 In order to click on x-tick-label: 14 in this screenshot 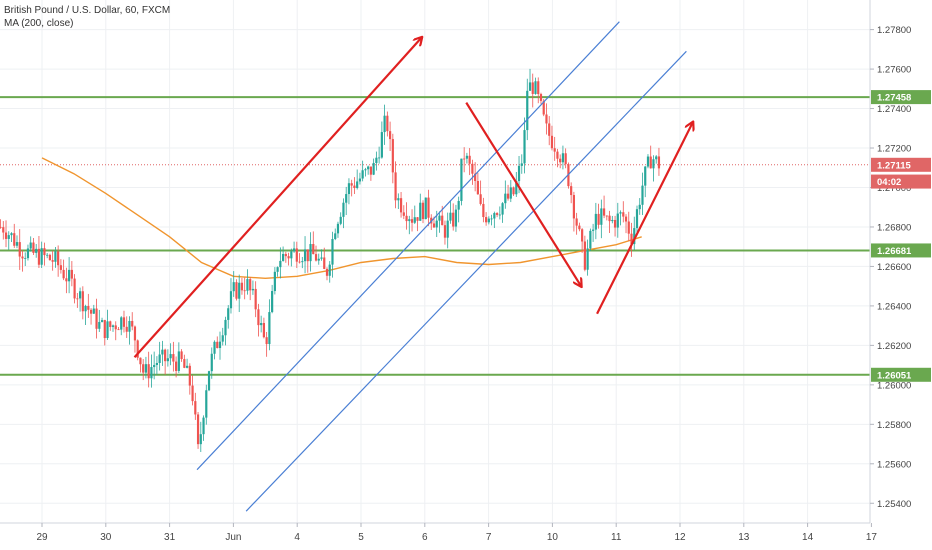, I will do `click(808, 537)`.